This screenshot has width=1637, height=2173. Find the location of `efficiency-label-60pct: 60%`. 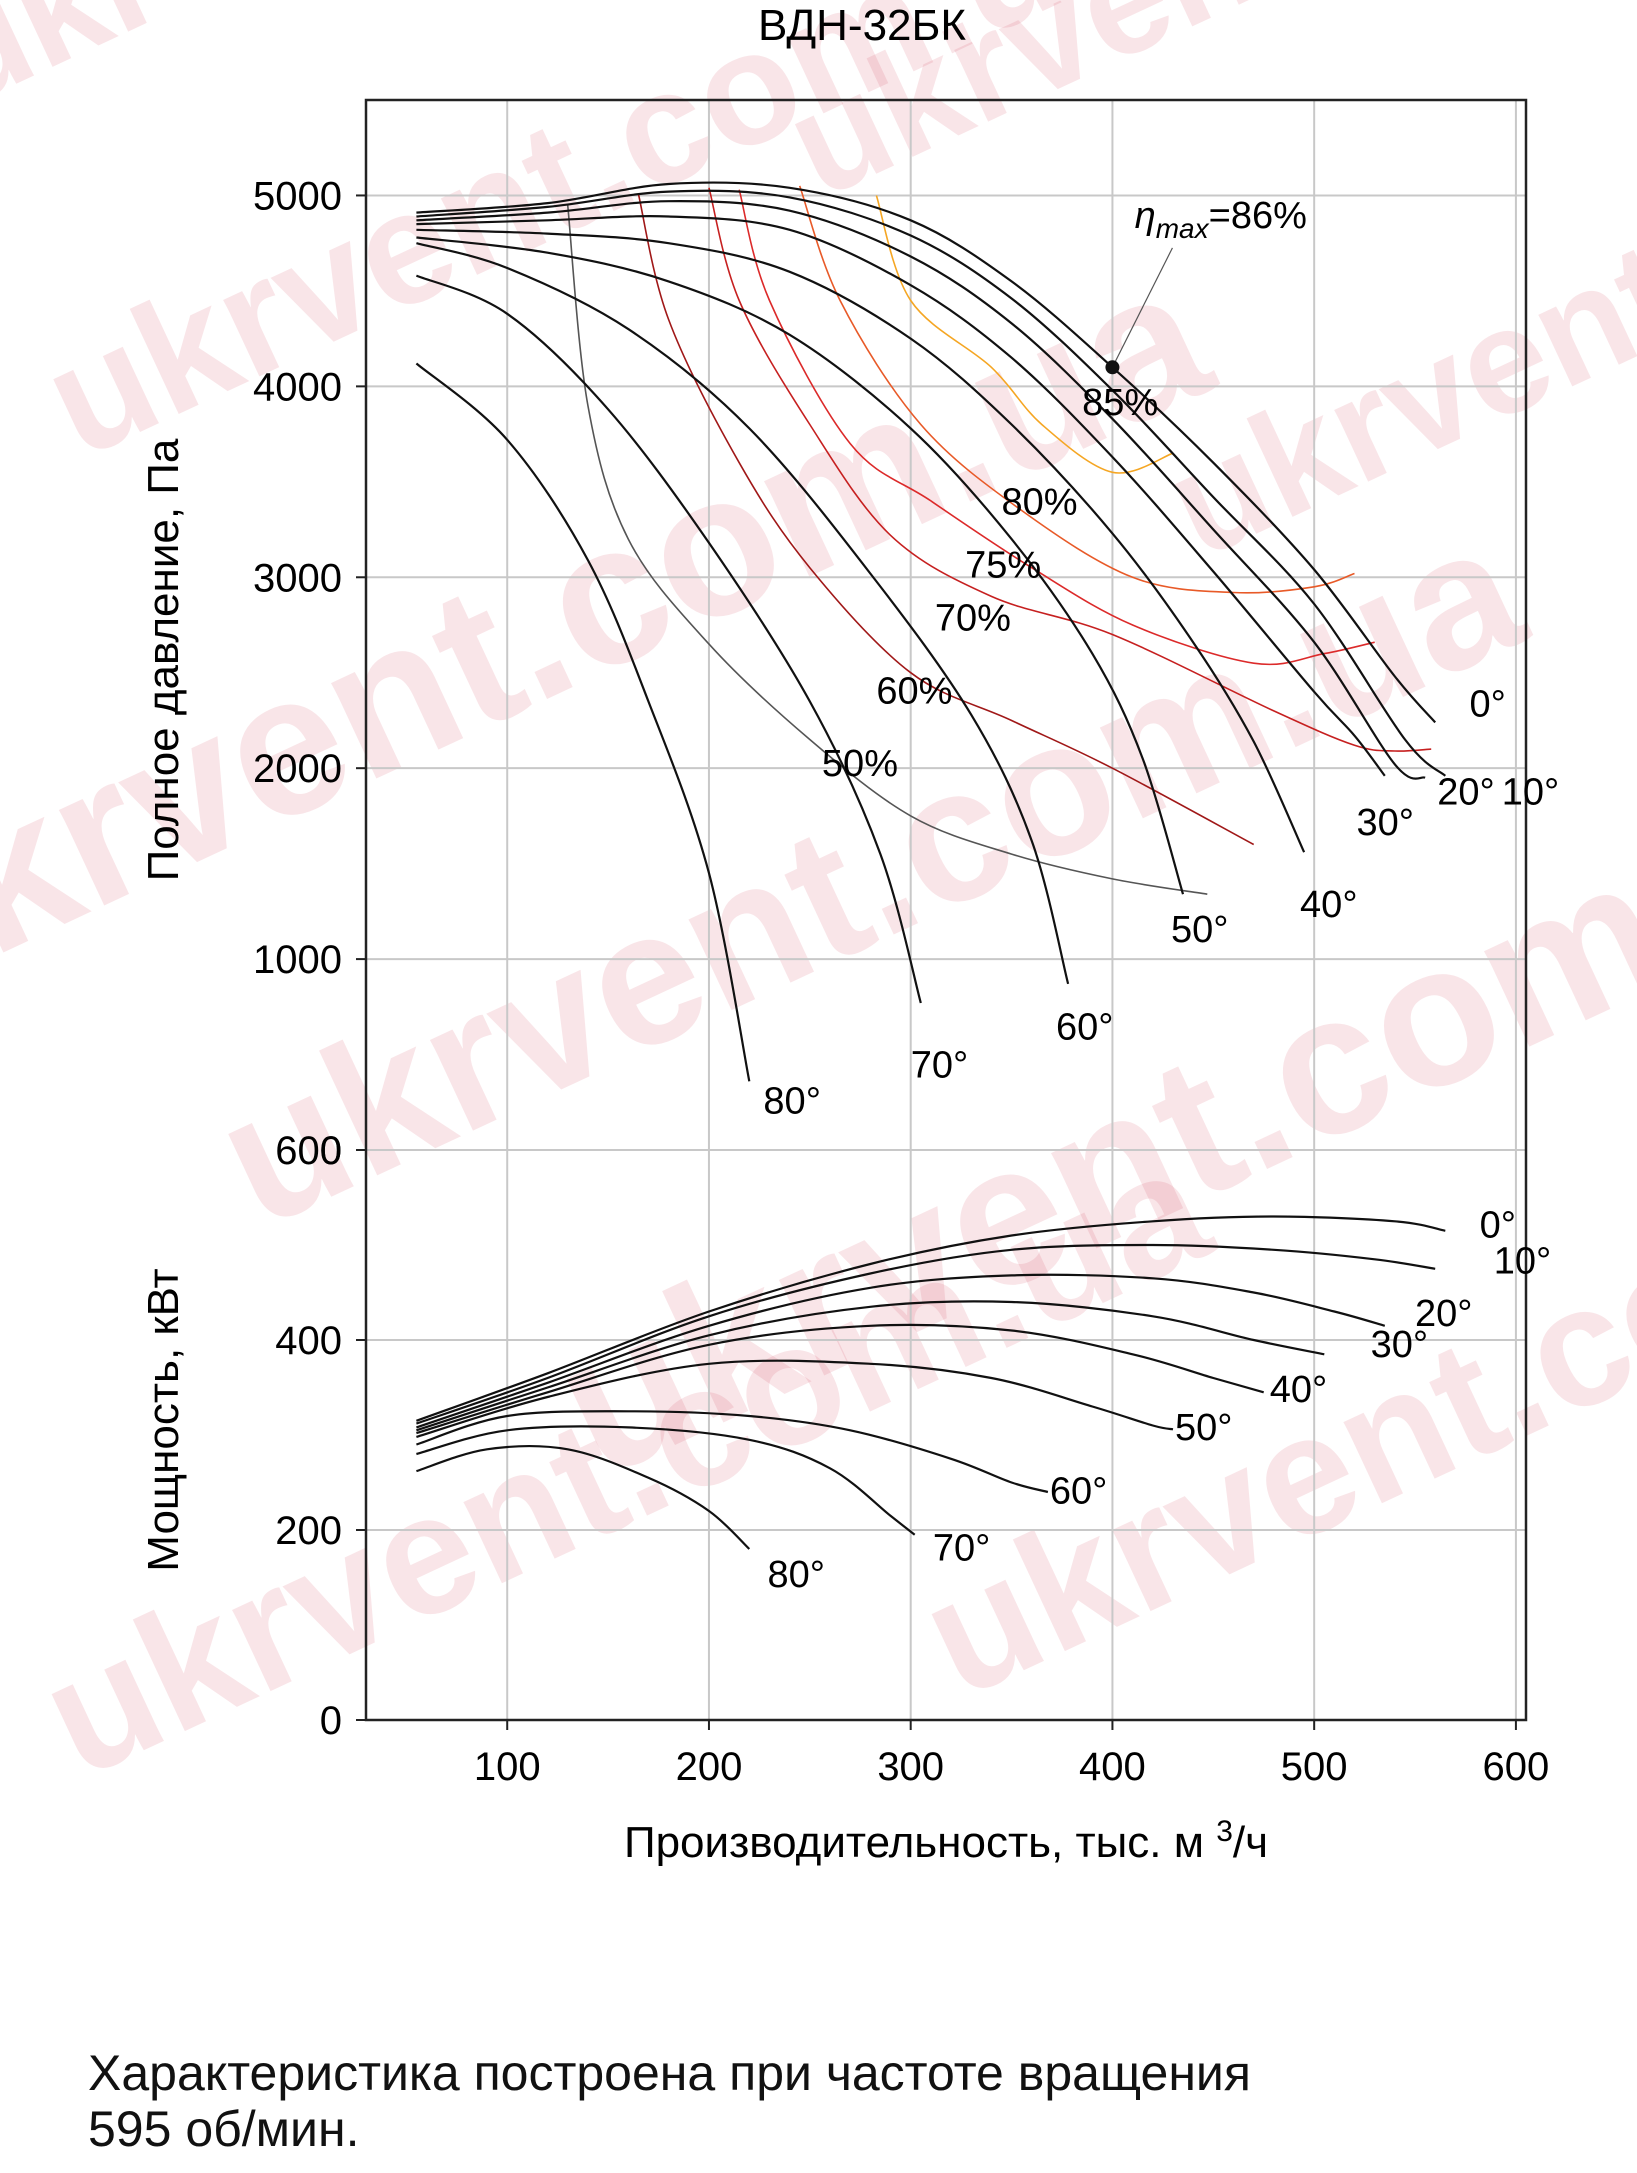

efficiency-label-60pct: 60% is located at coordinates (914, 691).